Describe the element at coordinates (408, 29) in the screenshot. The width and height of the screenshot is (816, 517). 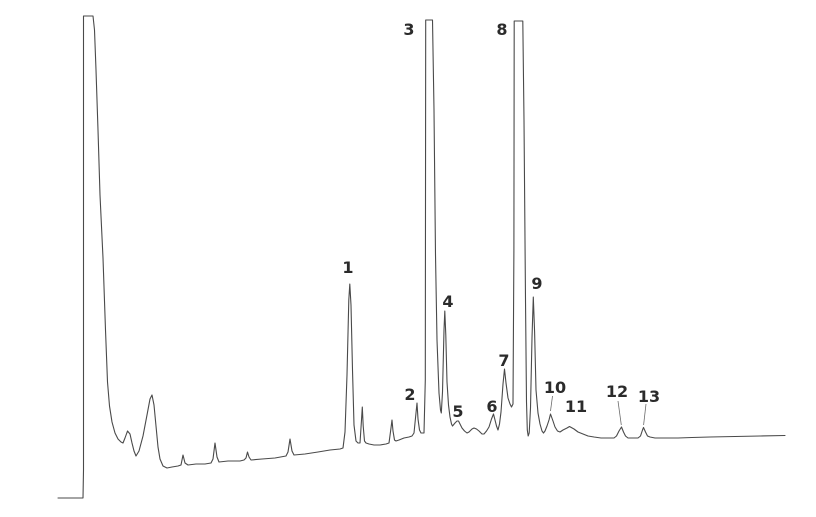
I see `peak-label-3: 3` at that location.